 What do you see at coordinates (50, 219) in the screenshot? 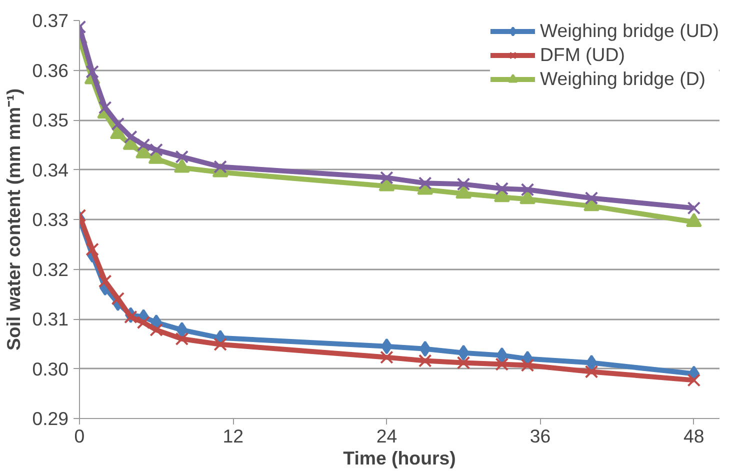
I see `y-tick-label: 0.33` at bounding box center [50, 219].